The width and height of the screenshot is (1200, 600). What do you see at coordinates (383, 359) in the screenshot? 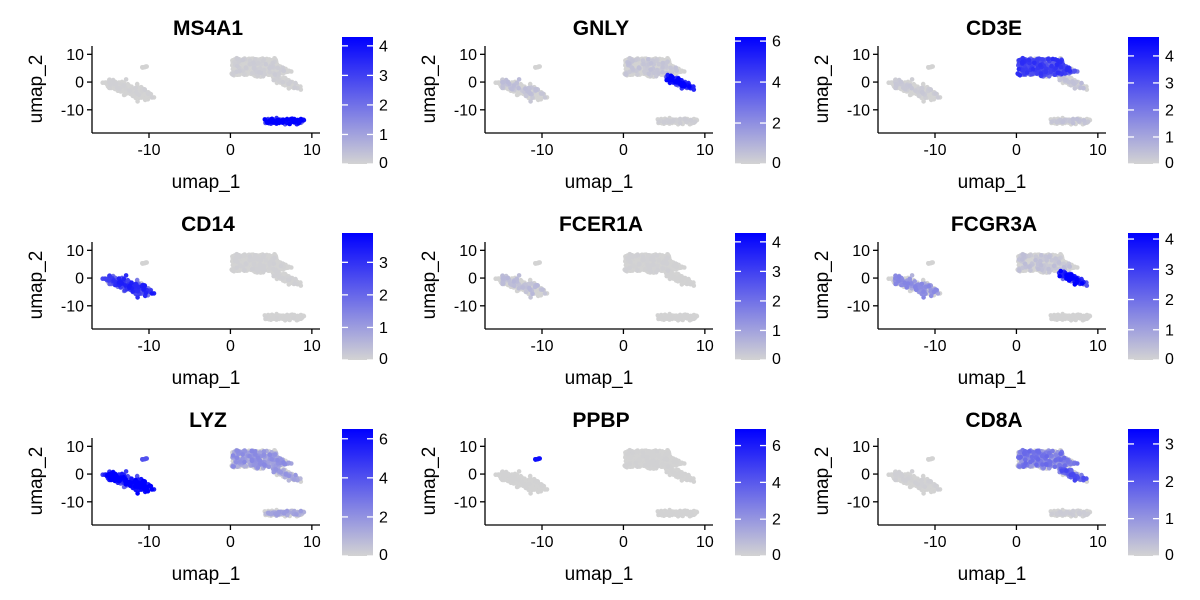
I see `colorbar-tick-label: 0` at bounding box center [383, 359].